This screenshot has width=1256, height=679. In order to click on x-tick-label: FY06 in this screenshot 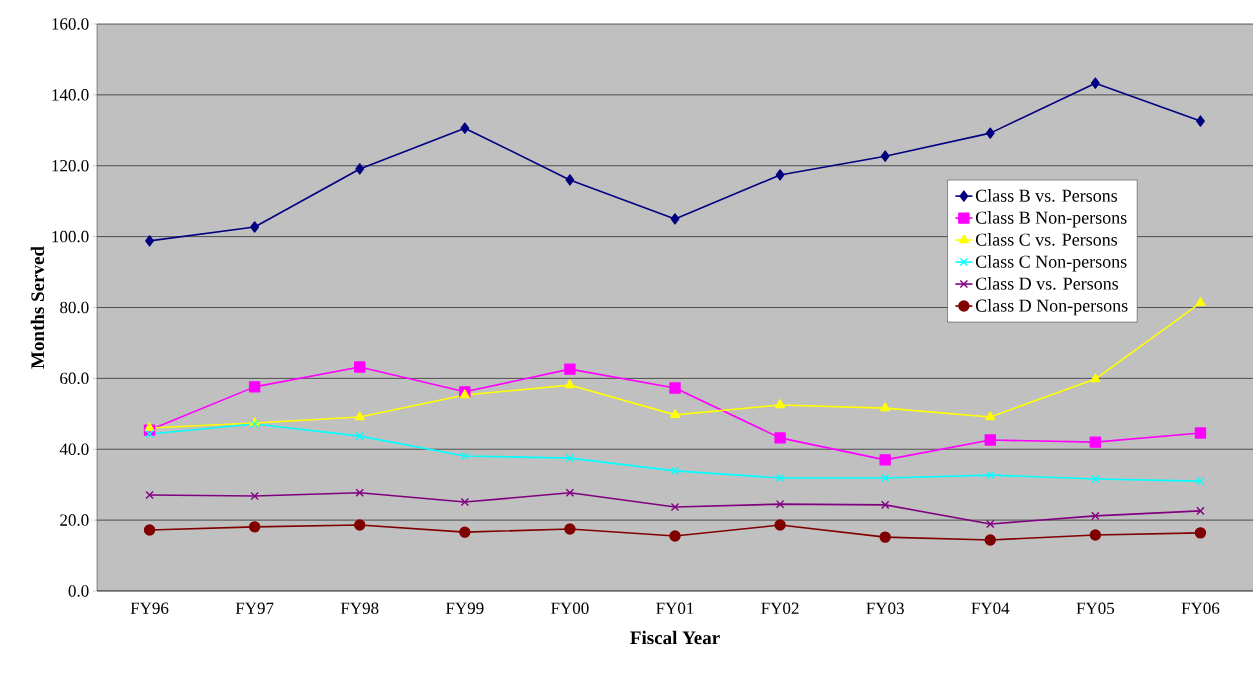, I will do `click(1200, 608)`.